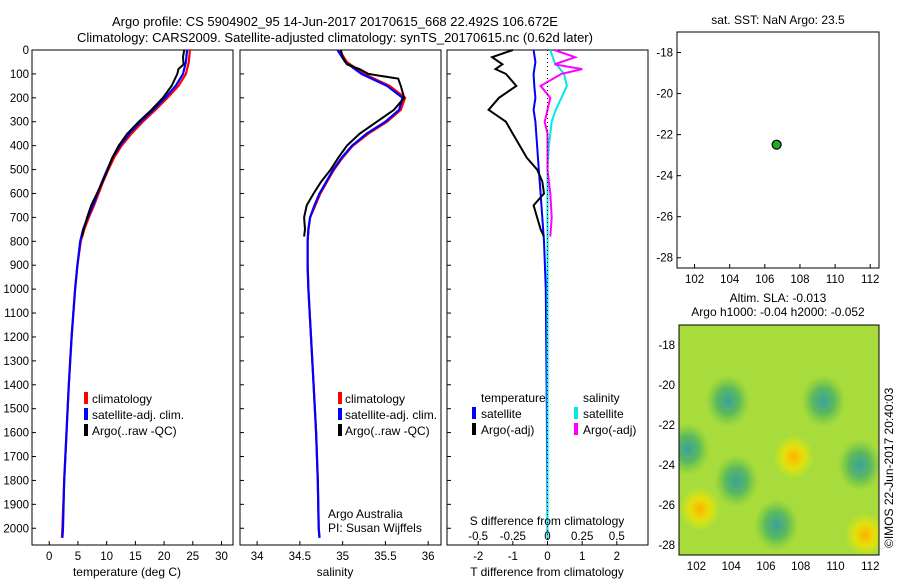 The height and width of the screenshot is (580, 900). I want to click on series-line-salinity-argo-adj-, so click(561, 143).